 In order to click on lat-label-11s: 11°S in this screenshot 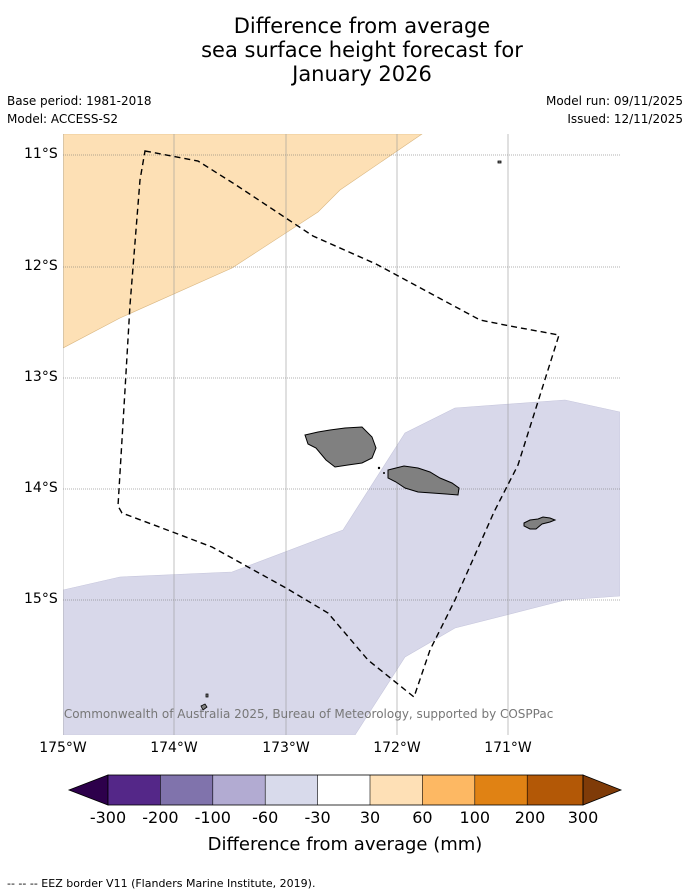, I will do `click(41, 154)`.